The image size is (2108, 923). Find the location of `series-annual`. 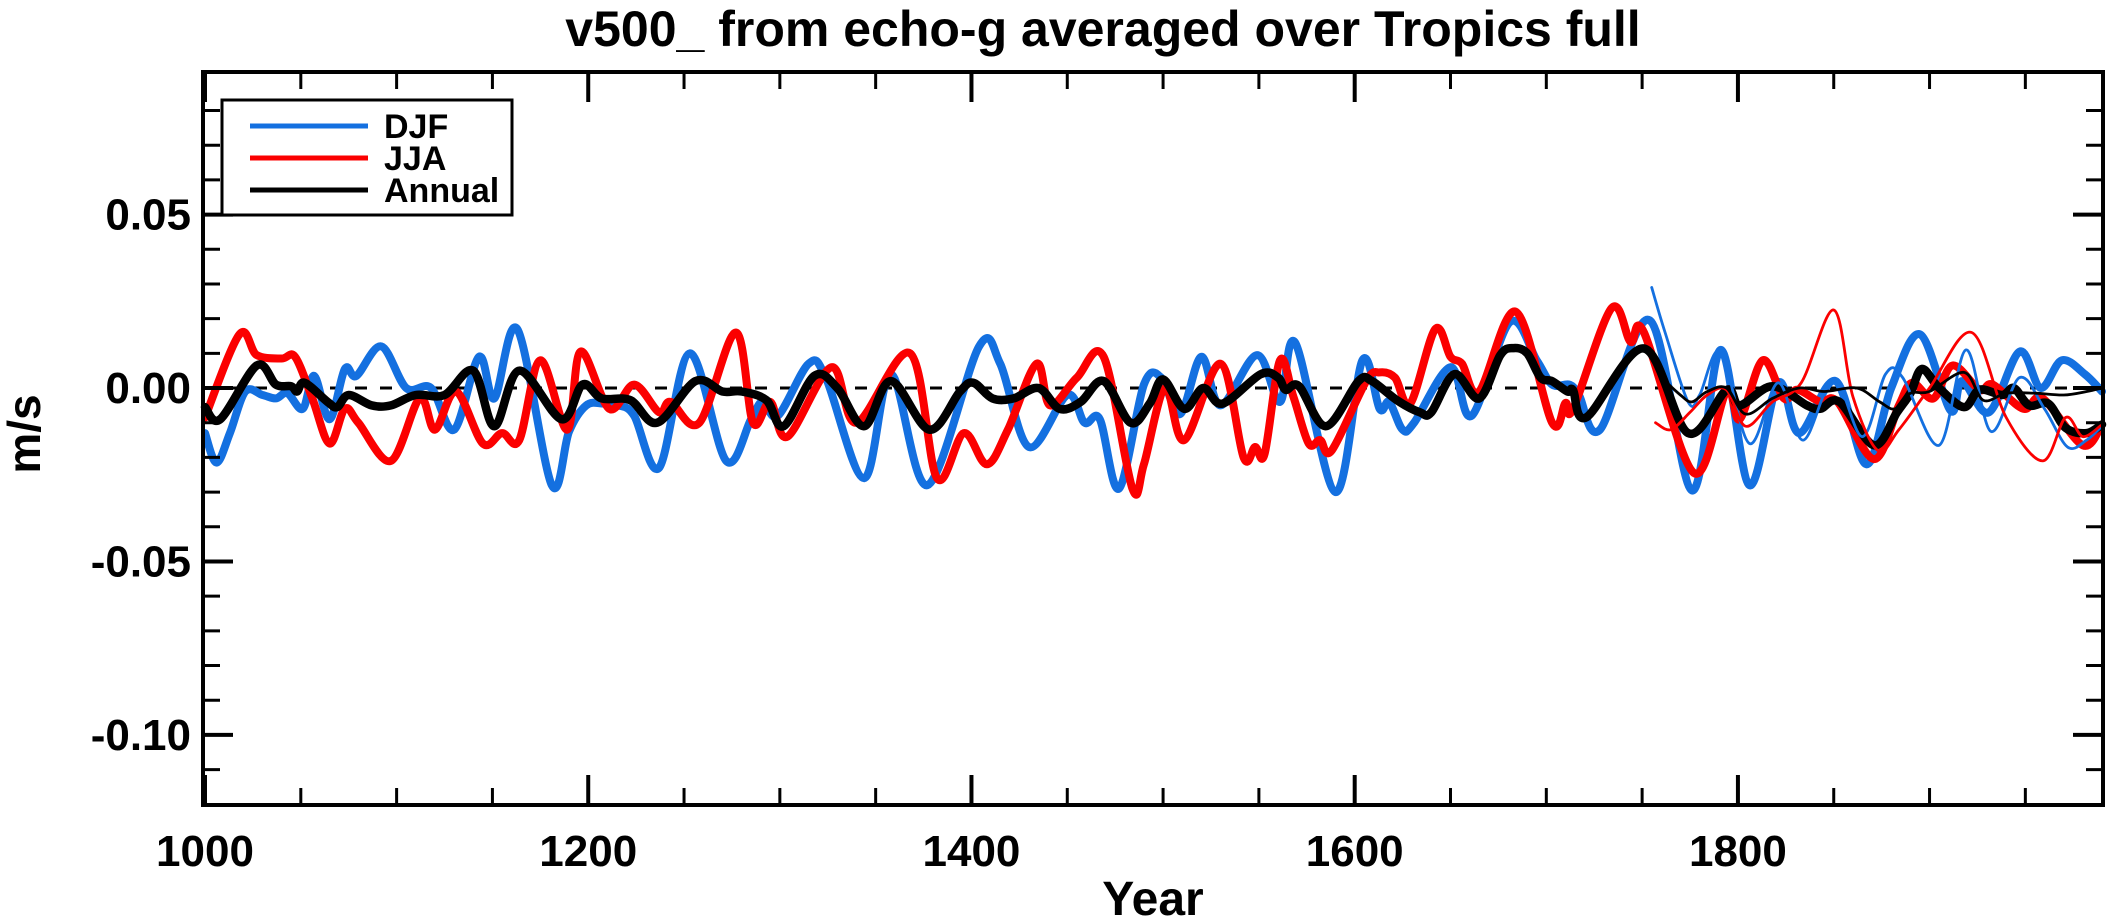

series-annual is located at coordinates (1153, 396).